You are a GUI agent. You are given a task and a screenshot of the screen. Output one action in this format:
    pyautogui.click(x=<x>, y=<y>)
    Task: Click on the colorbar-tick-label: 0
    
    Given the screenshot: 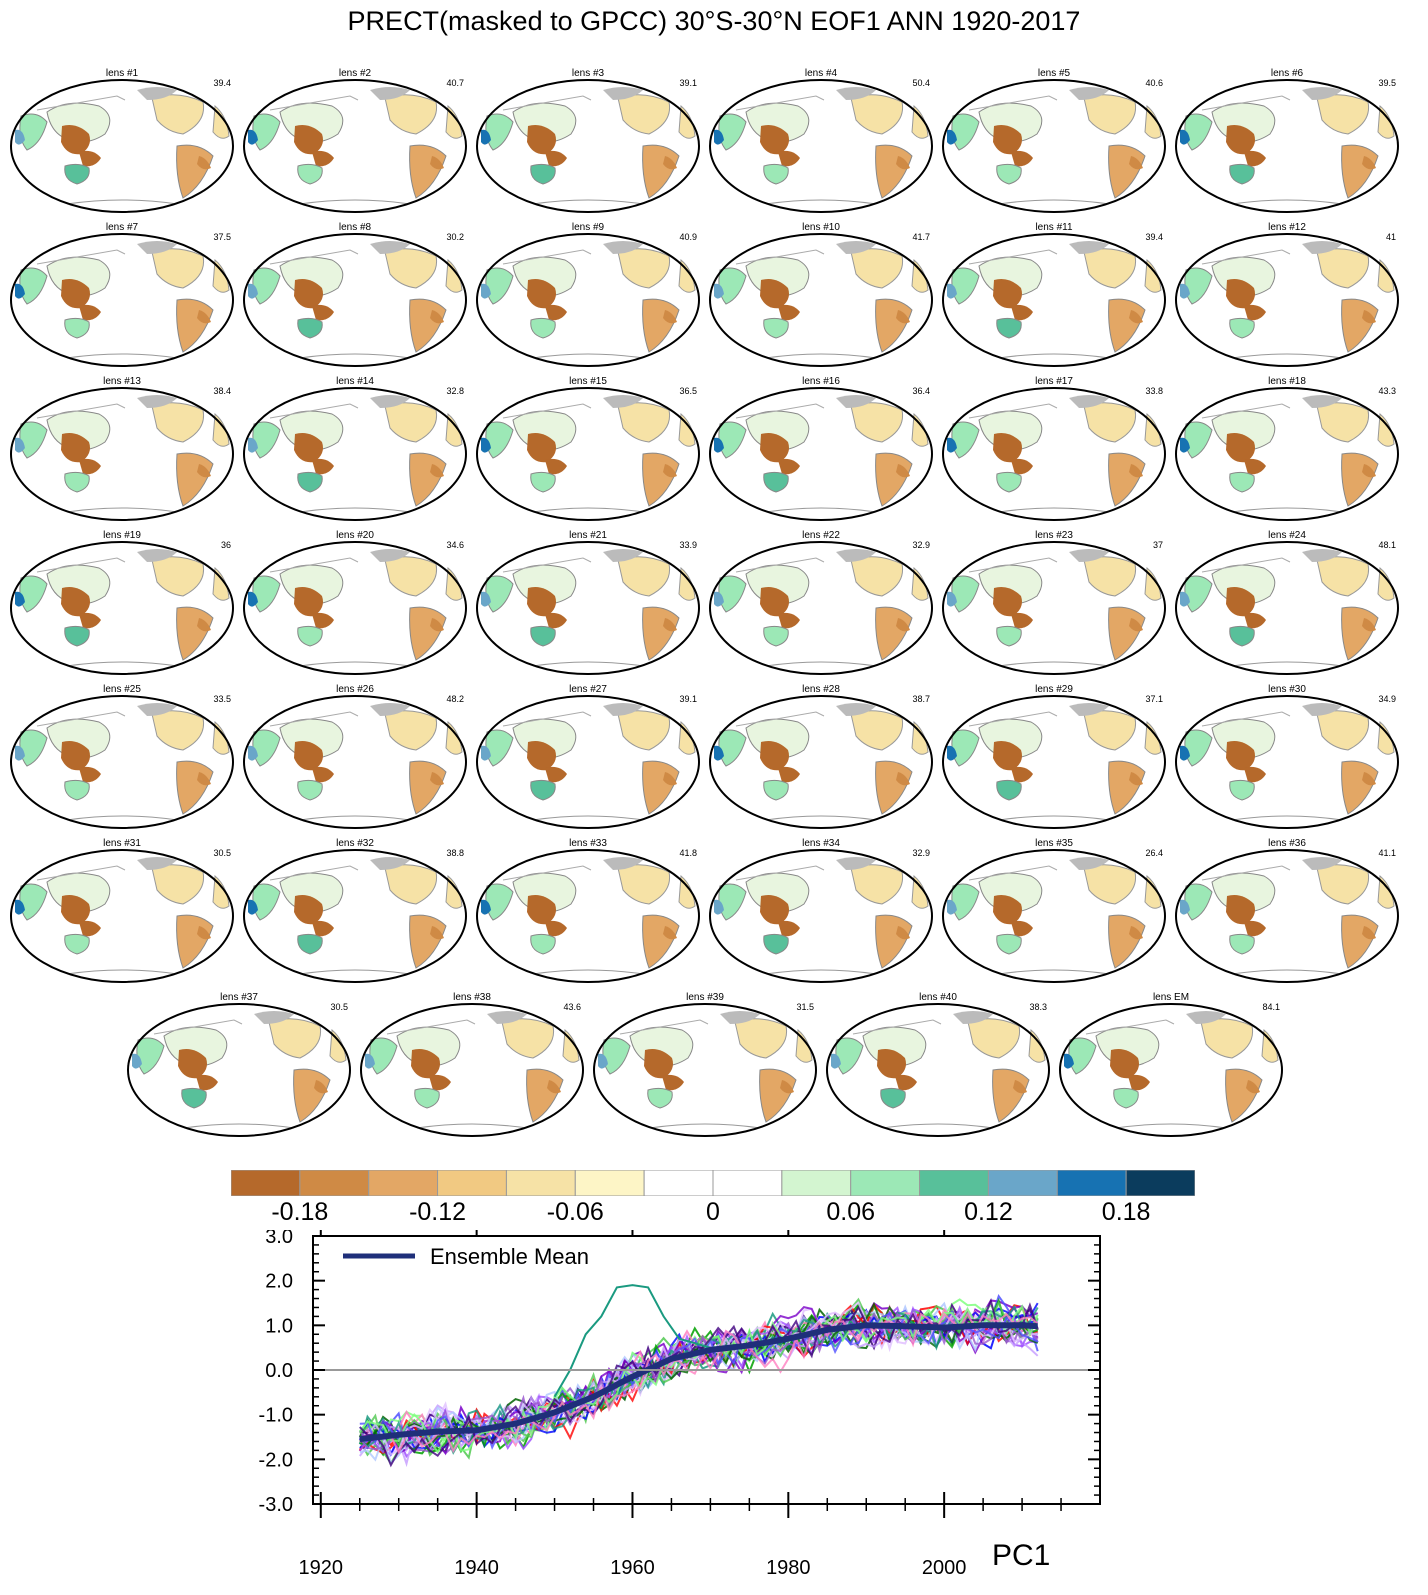 What is the action you would take?
    pyautogui.click(x=713, y=1212)
    